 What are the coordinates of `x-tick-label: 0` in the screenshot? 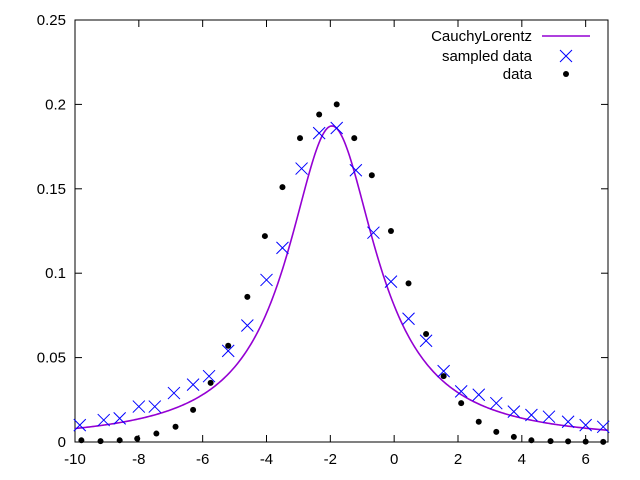 It's located at (394, 459).